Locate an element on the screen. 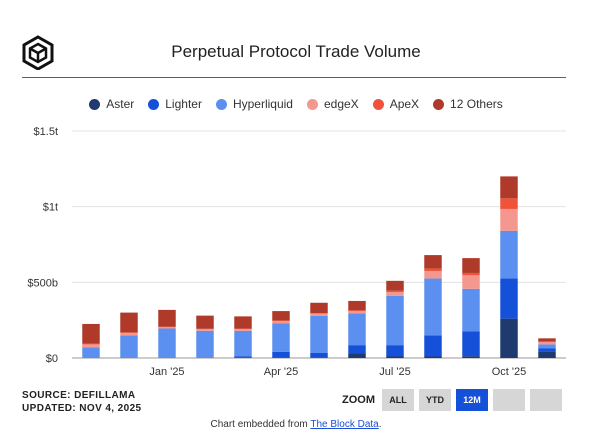 Image resolution: width=592 pixels, height=437 pixels. x-tick-label: Oct '25 is located at coordinates (509, 372).